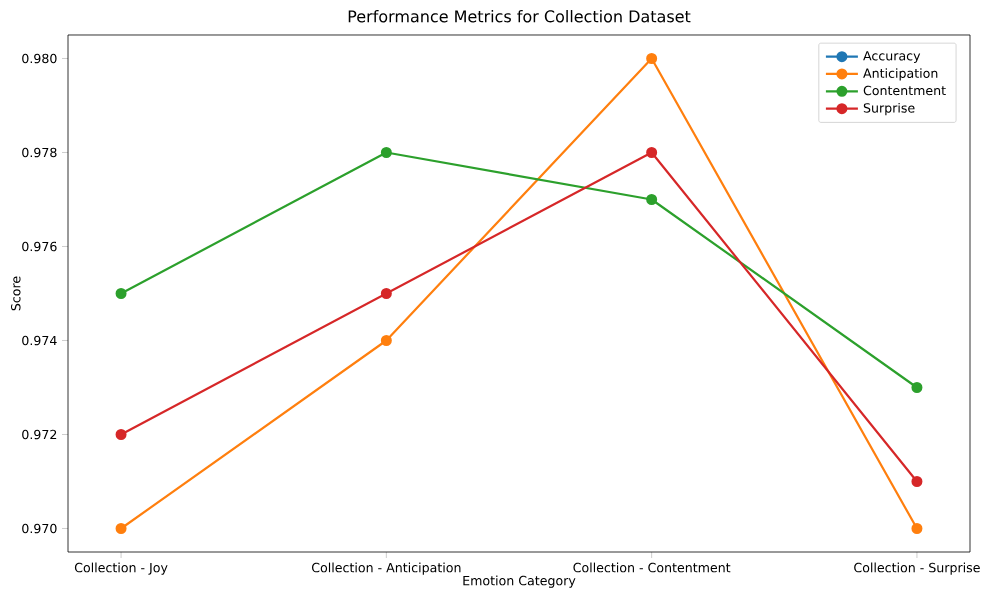 The width and height of the screenshot is (1001, 596). I want to click on chart-title: Performance Metrics for Collection Dataset, so click(519, 16).